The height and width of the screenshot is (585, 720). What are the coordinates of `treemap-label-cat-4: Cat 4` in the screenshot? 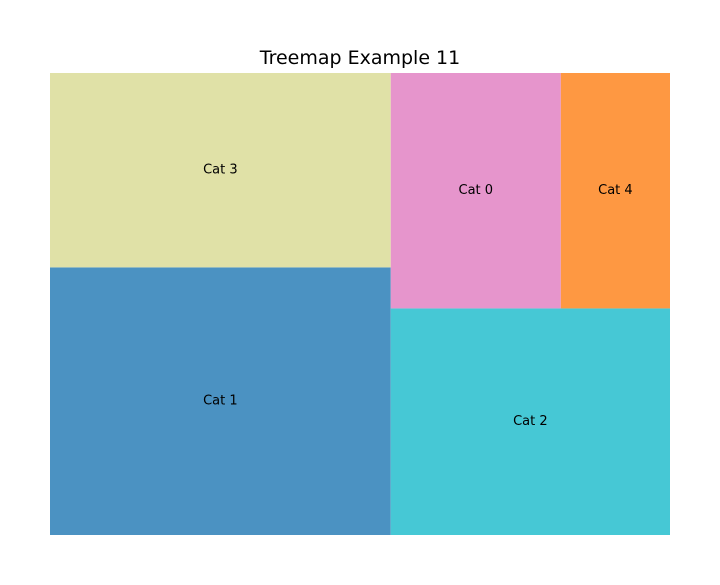 It's located at (615, 190).